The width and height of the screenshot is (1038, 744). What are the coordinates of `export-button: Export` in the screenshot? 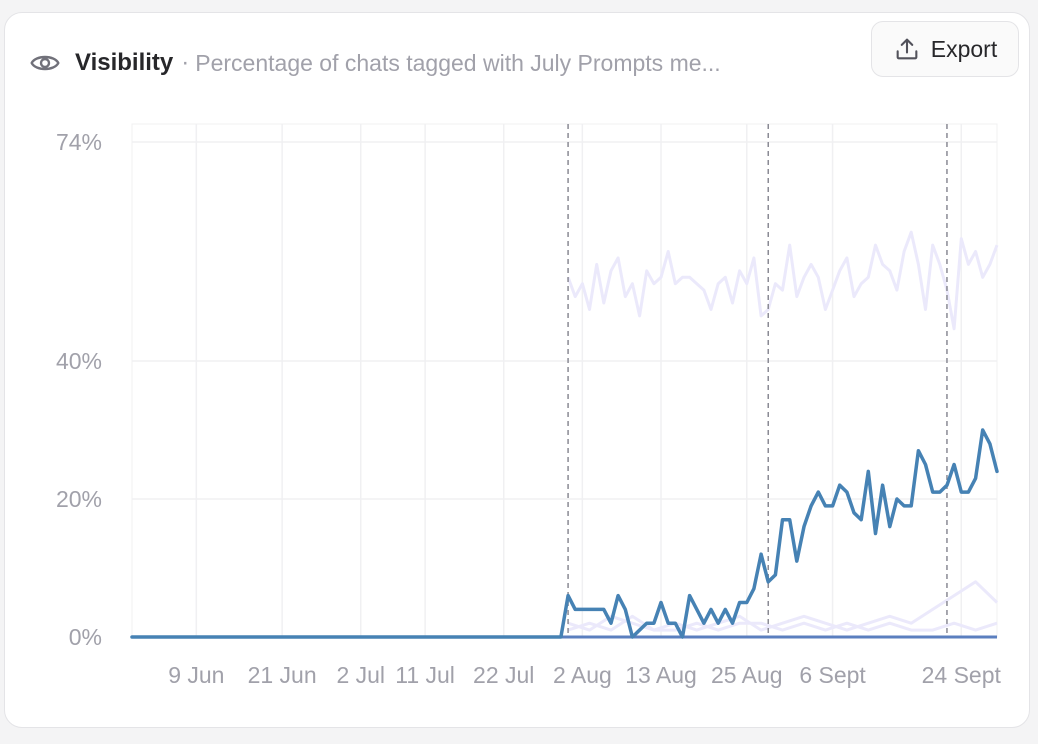 It's located at (945, 49).